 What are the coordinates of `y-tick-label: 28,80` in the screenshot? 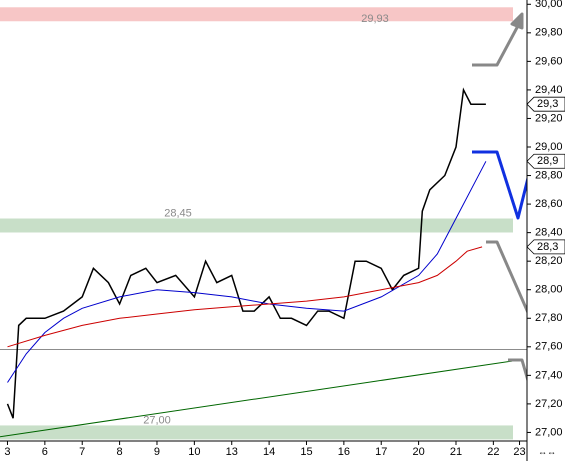 It's located at (549, 175).